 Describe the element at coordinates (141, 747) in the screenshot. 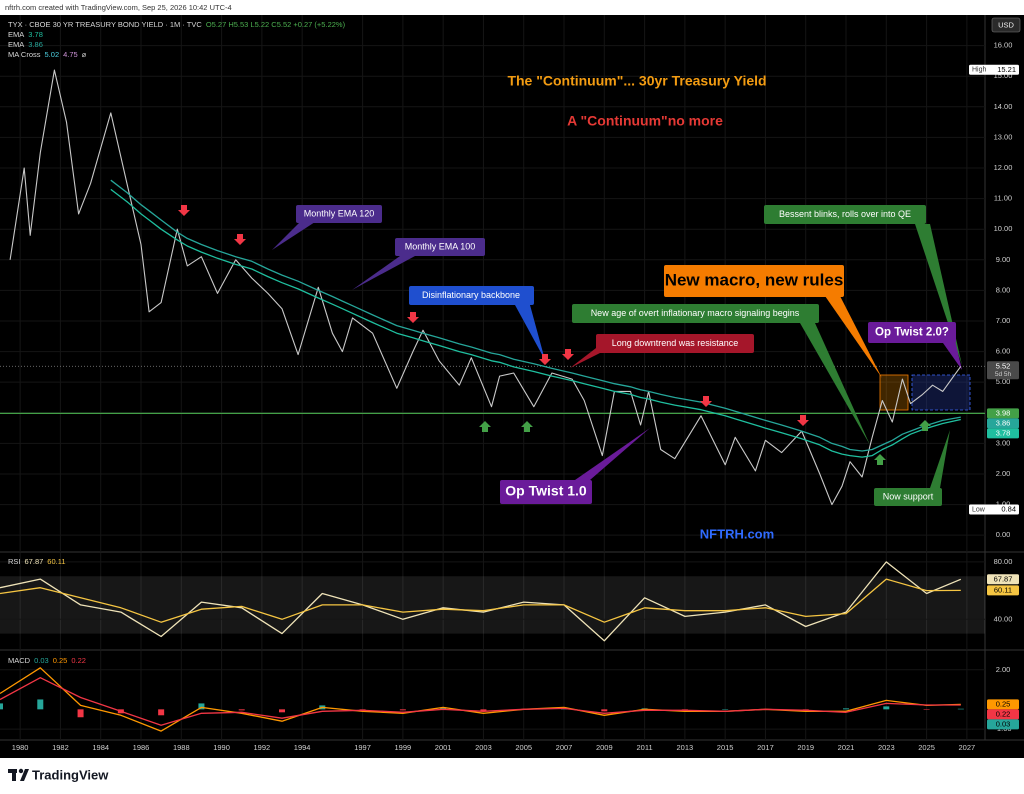

I see `x-tick-label: 1986` at that location.